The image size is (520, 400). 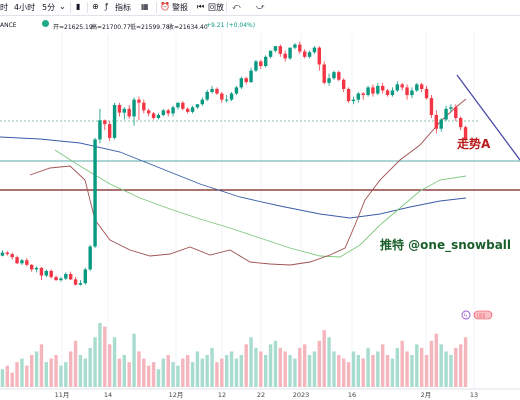 What do you see at coordinates (488, 117) in the screenshot?
I see `trend-line` at bounding box center [488, 117].